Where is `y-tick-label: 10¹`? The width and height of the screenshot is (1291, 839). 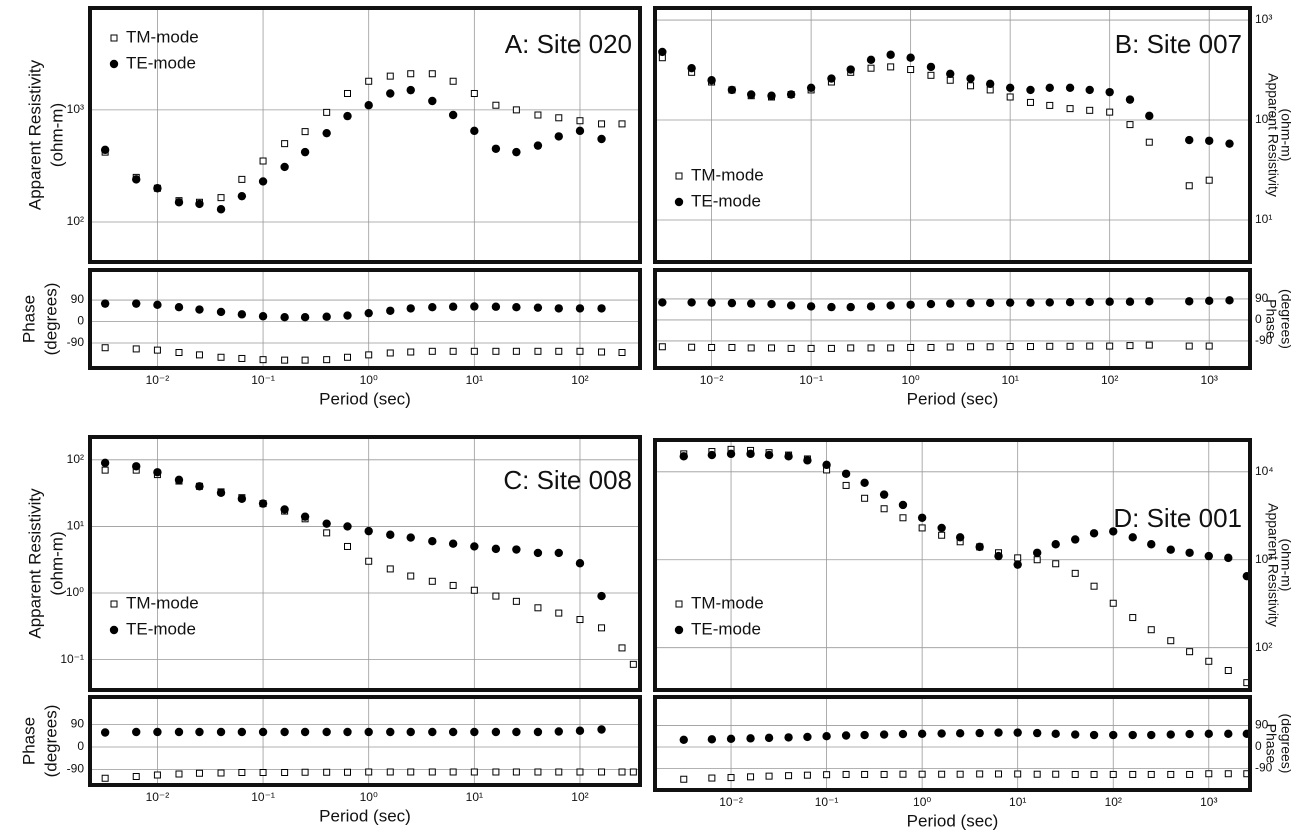
y-tick-label: 10¹ is located at coordinates (75, 526).